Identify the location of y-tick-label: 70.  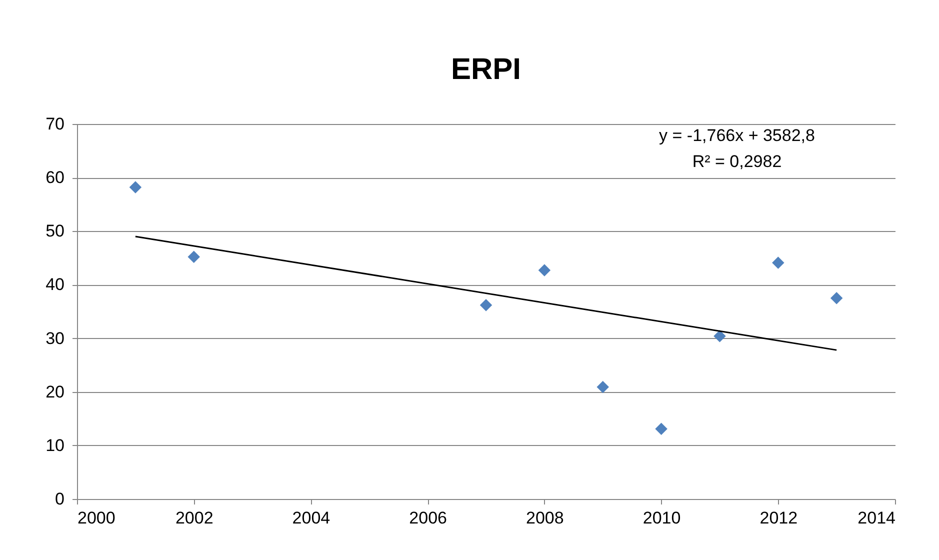
(55, 124).